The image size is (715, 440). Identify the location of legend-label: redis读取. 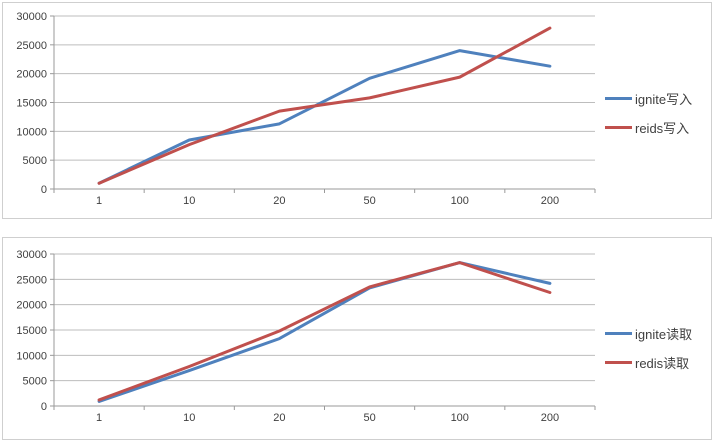
(662, 363).